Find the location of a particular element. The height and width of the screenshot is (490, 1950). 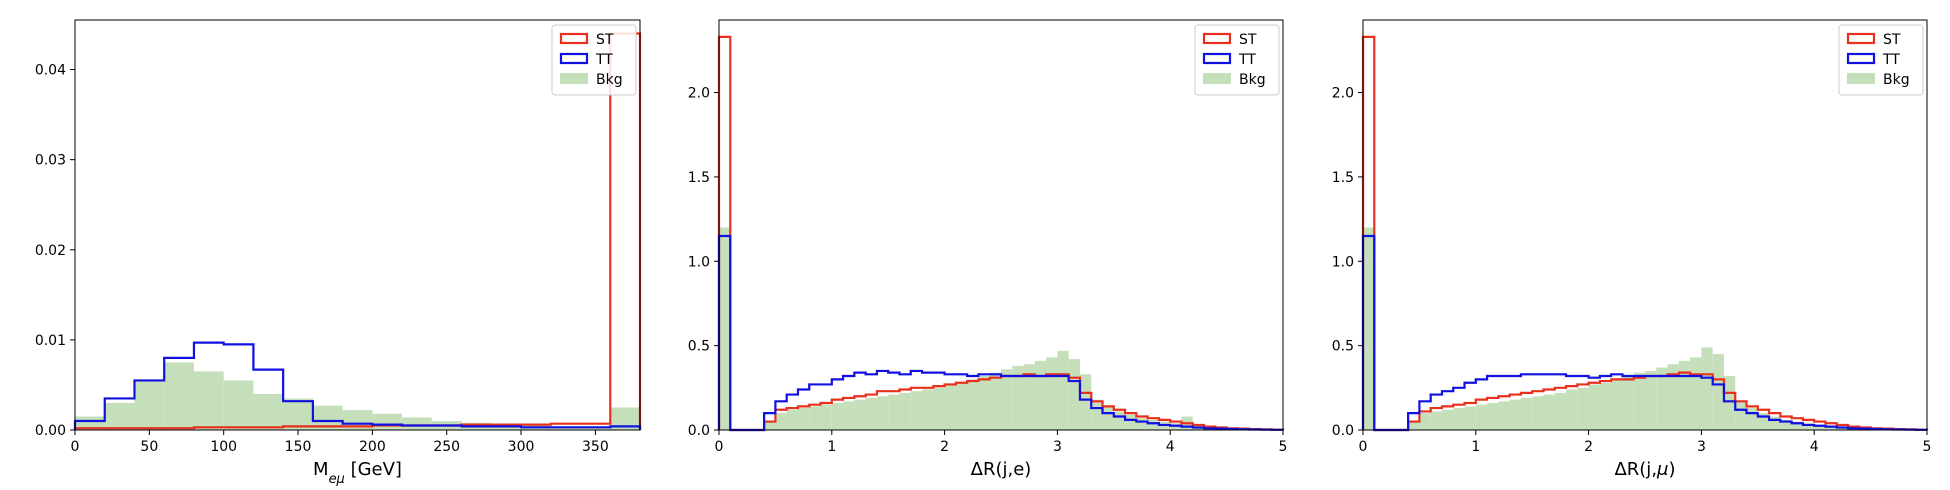

x-tick-label: 350 is located at coordinates (595, 447).